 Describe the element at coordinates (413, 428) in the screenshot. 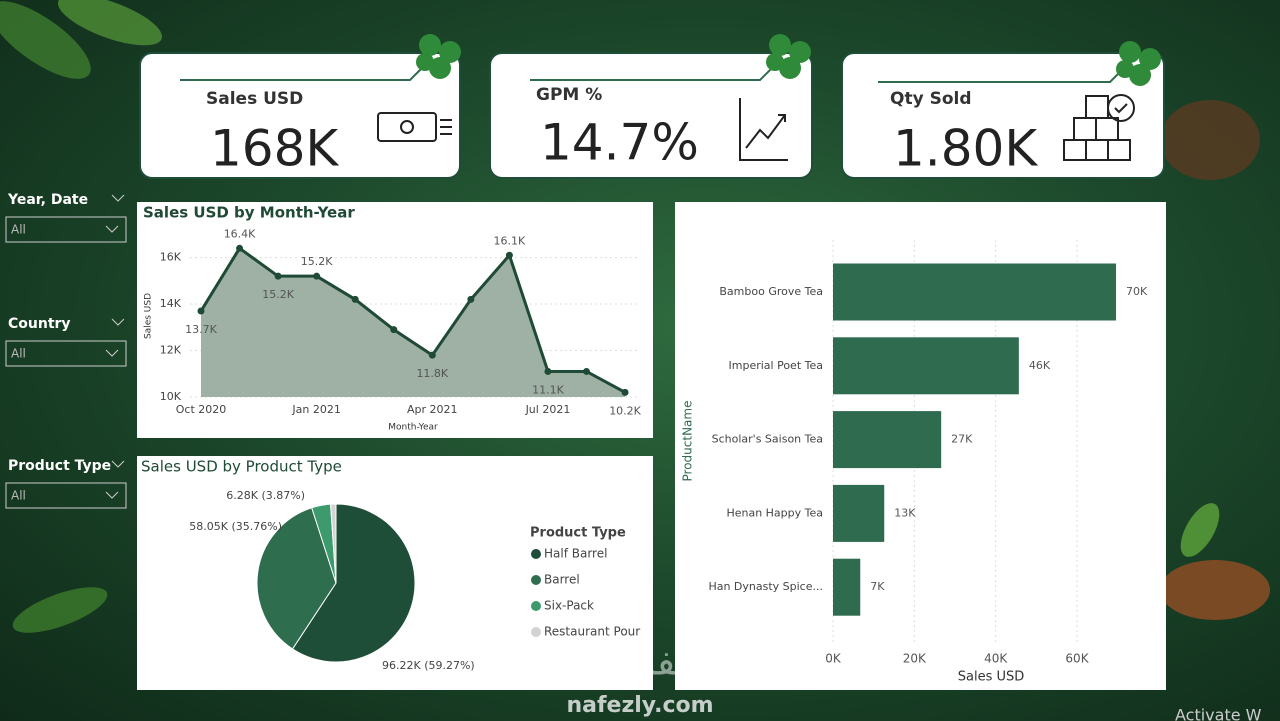

I see `x-axis-title: Month-Year` at that location.